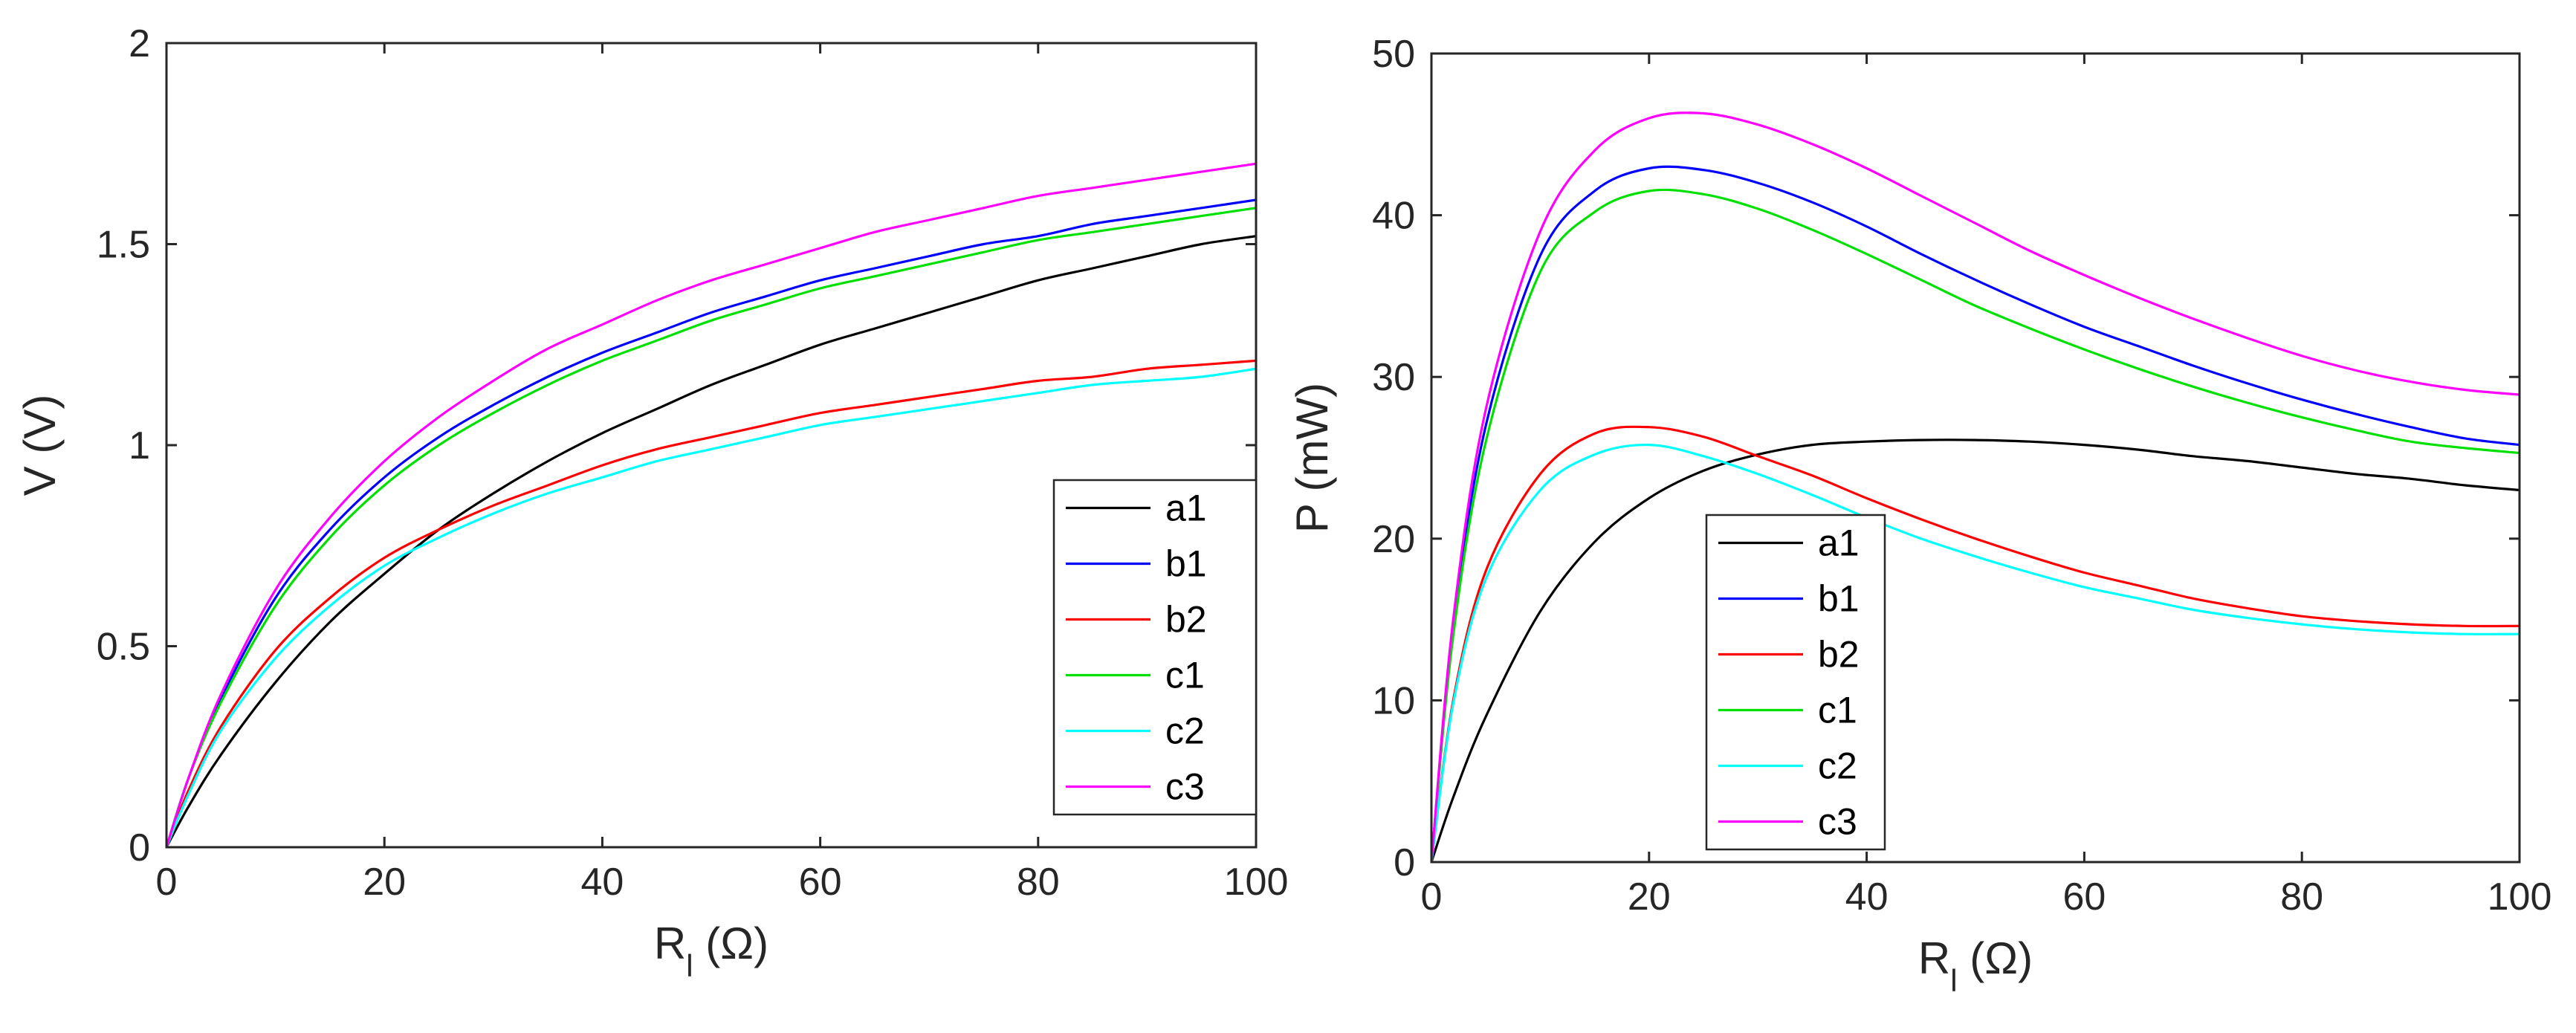 Image resolution: width=2576 pixels, height=1033 pixels. Describe the element at coordinates (139, 446) in the screenshot. I see `y-tick-label: 1` at that location.